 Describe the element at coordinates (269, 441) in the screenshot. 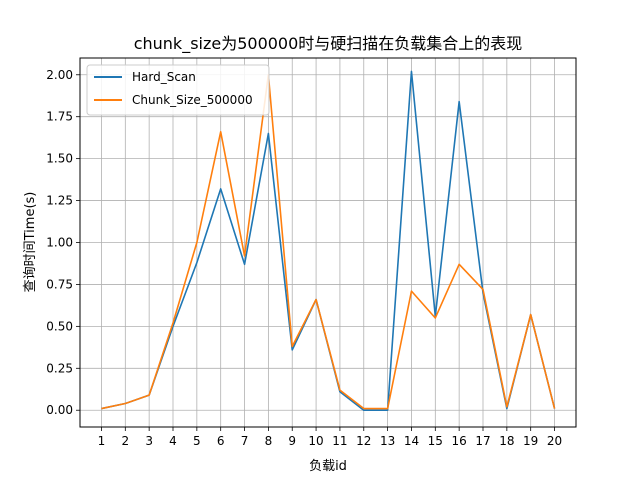

I see `x-tick-label: 8` at that location.